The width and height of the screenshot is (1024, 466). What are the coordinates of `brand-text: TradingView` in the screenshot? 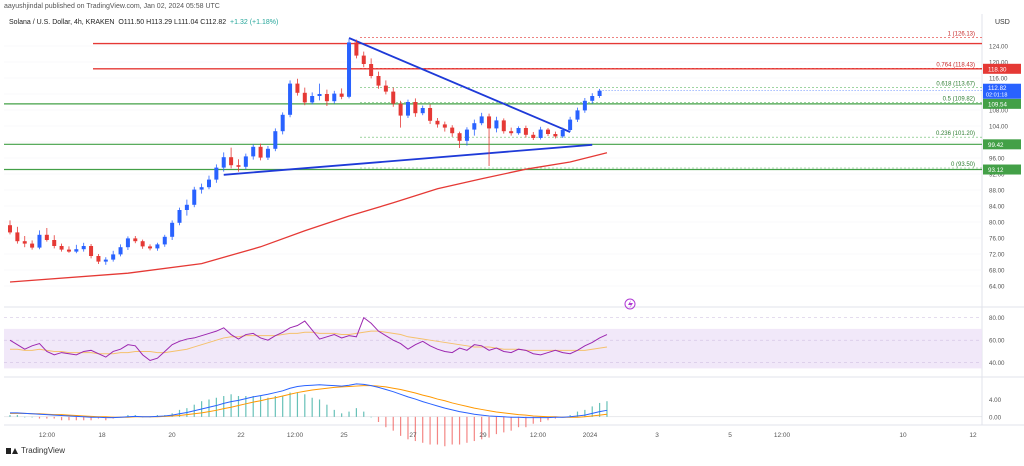 It's located at (43, 450).